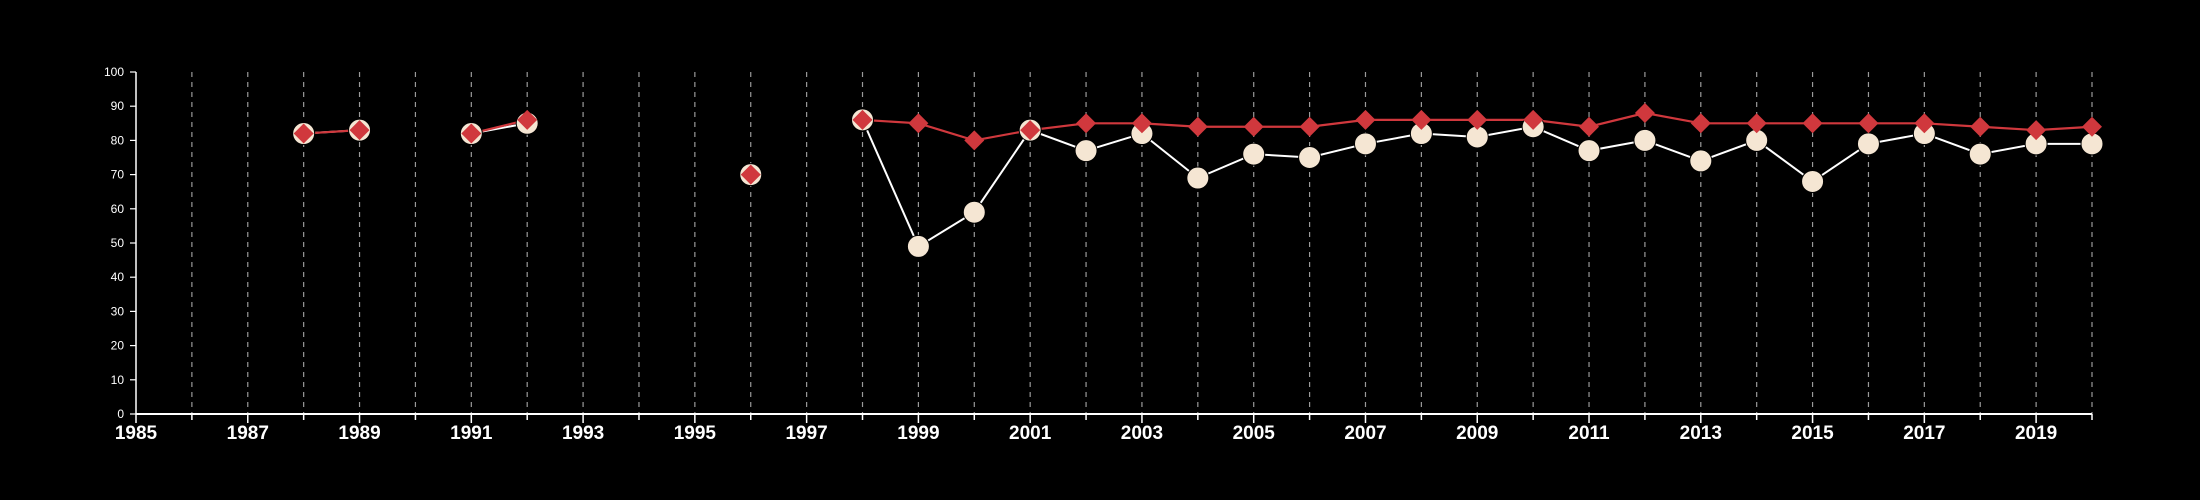 The height and width of the screenshot is (500, 2200). Describe the element at coordinates (114, 72) in the screenshot. I see `y-tick-label: 100` at that location.